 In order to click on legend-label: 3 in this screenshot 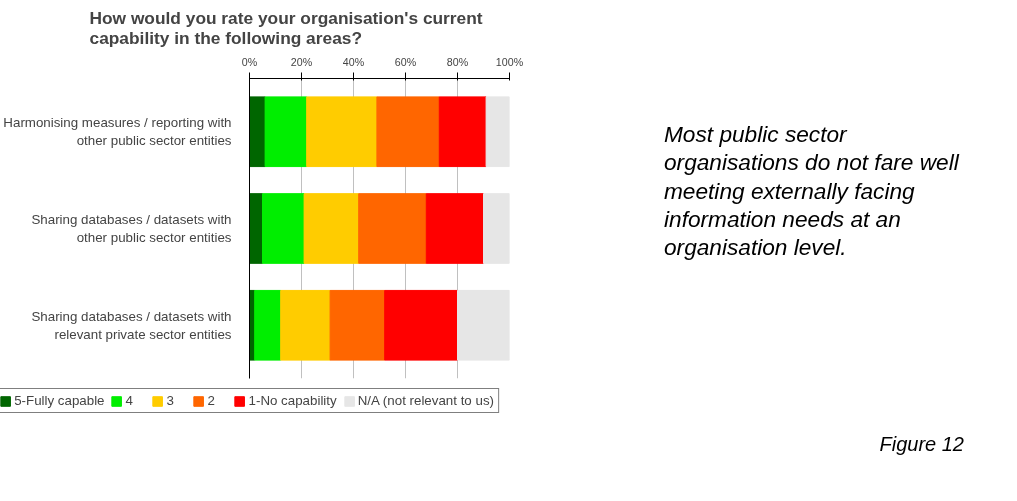, I will do `click(170, 400)`.